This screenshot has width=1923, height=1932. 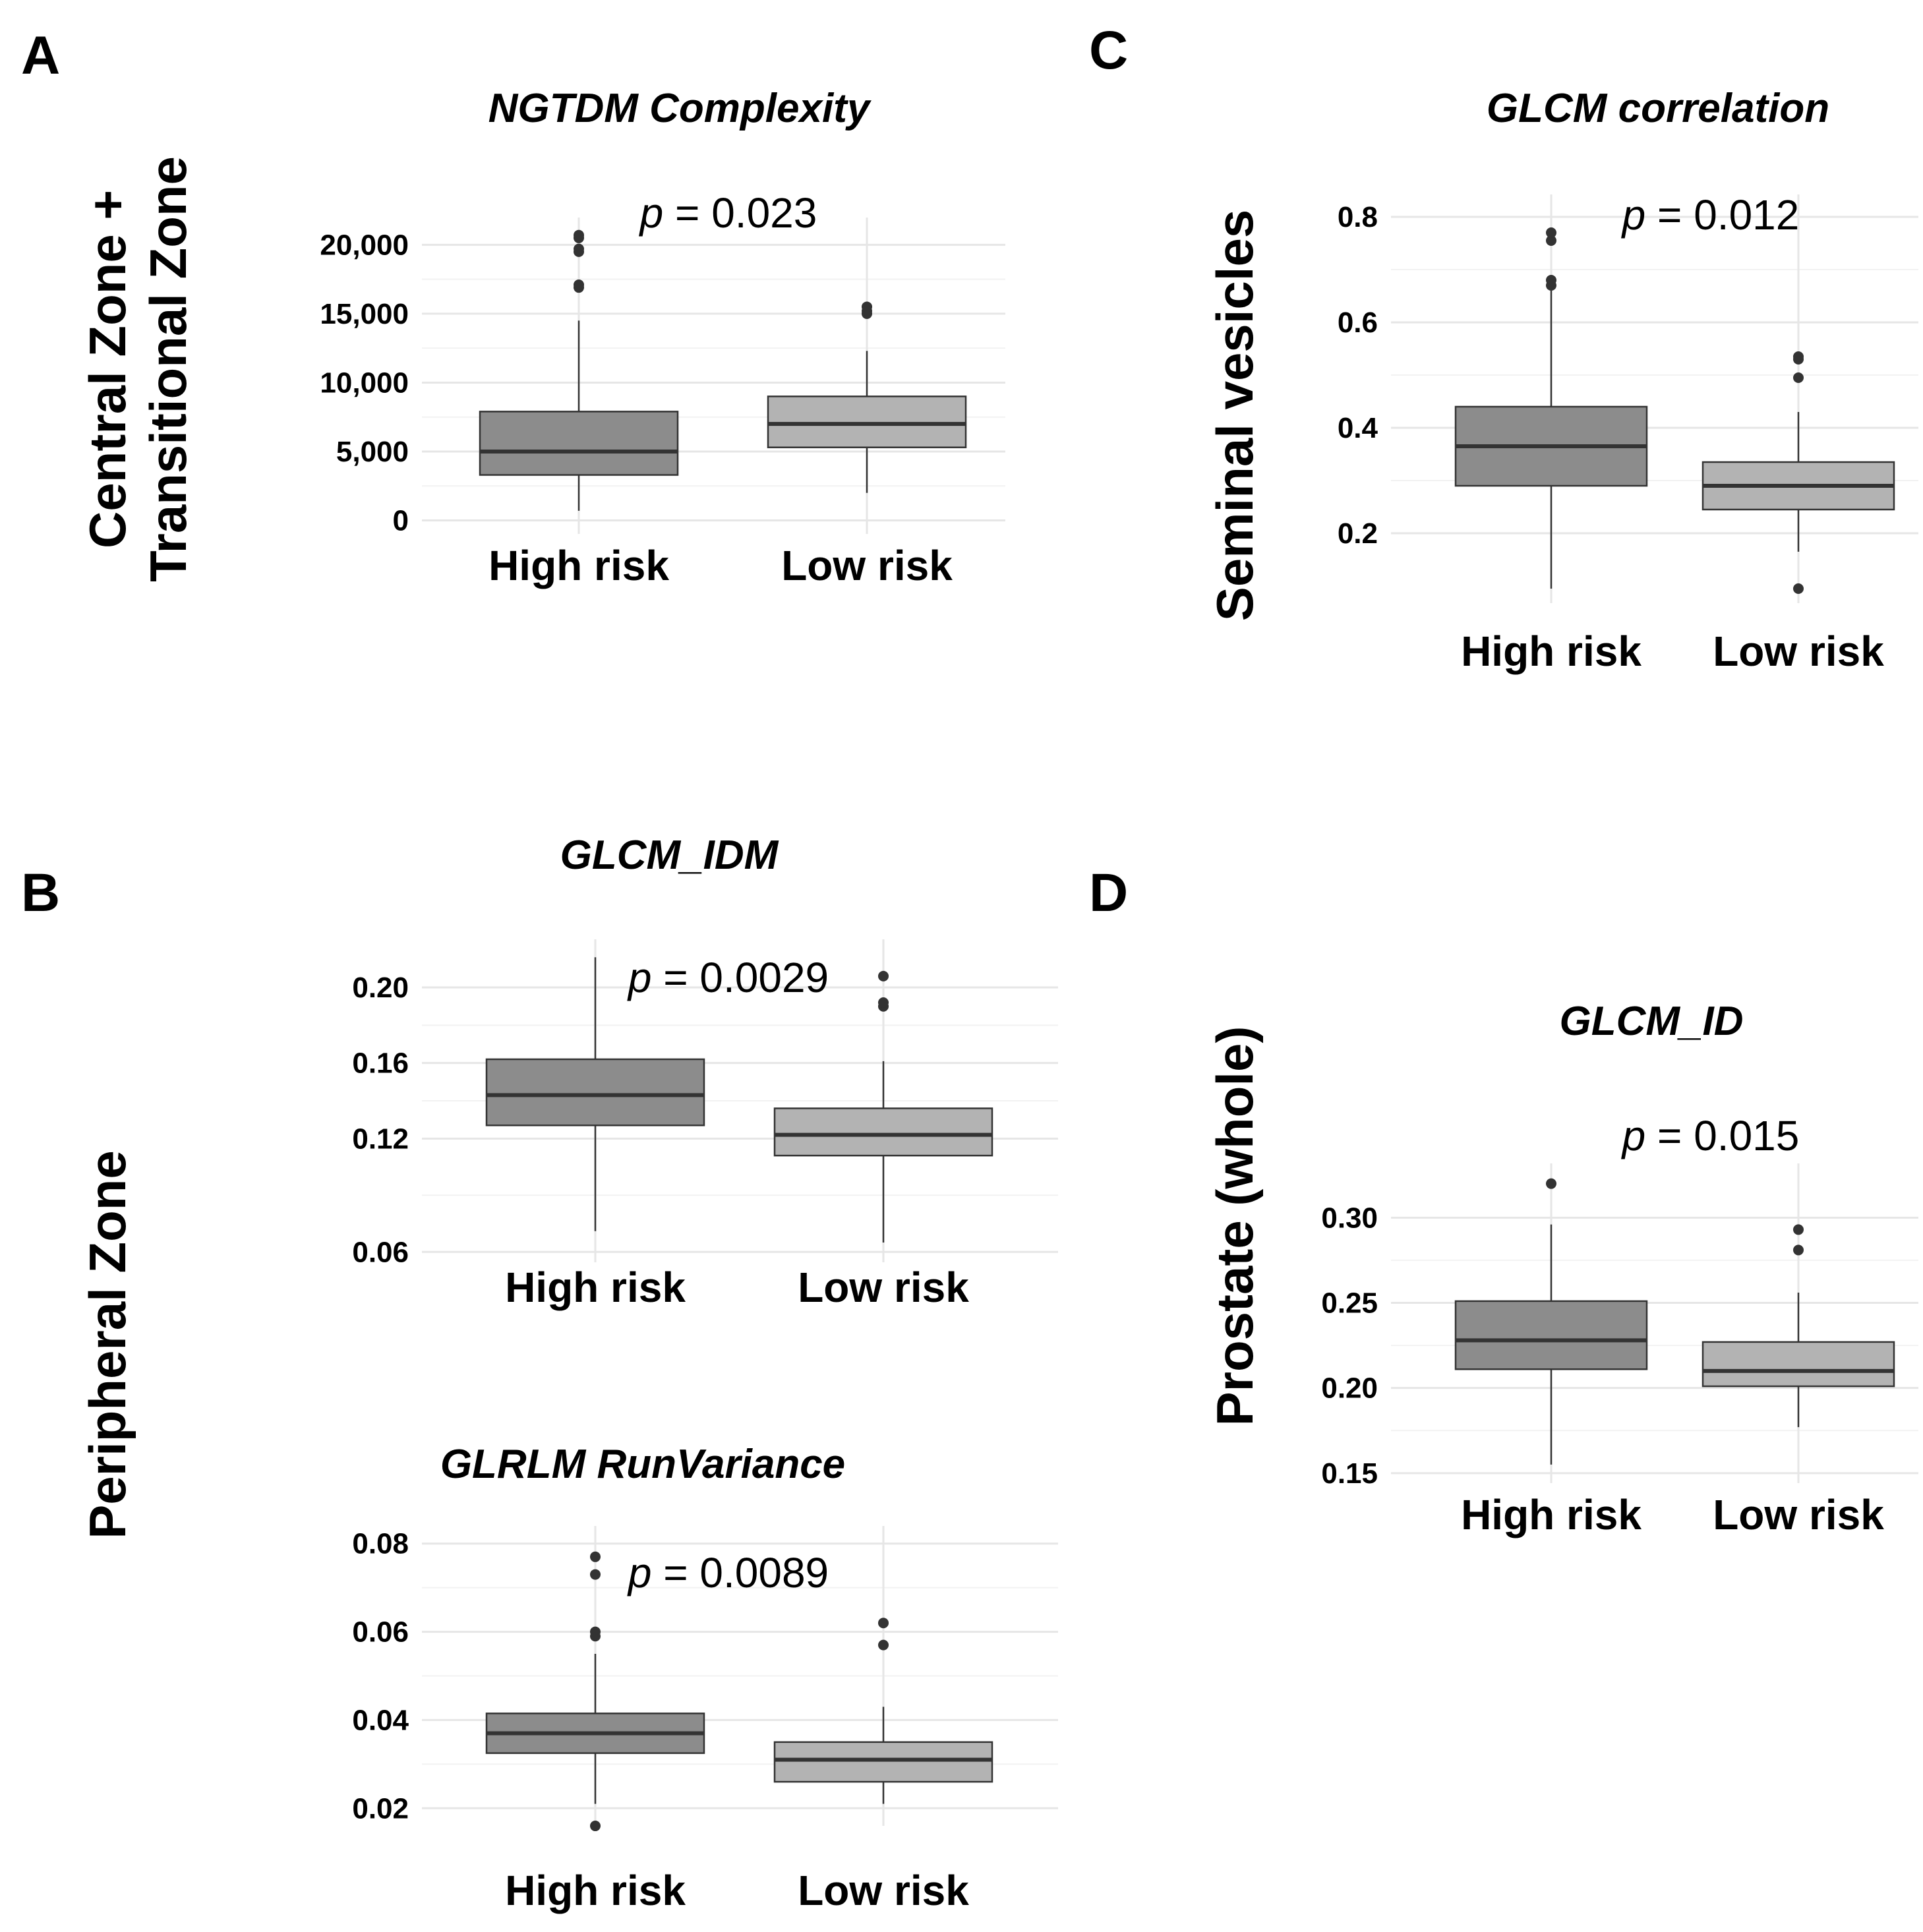 I want to click on y-tick-label: 0, so click(x=401, y=521).